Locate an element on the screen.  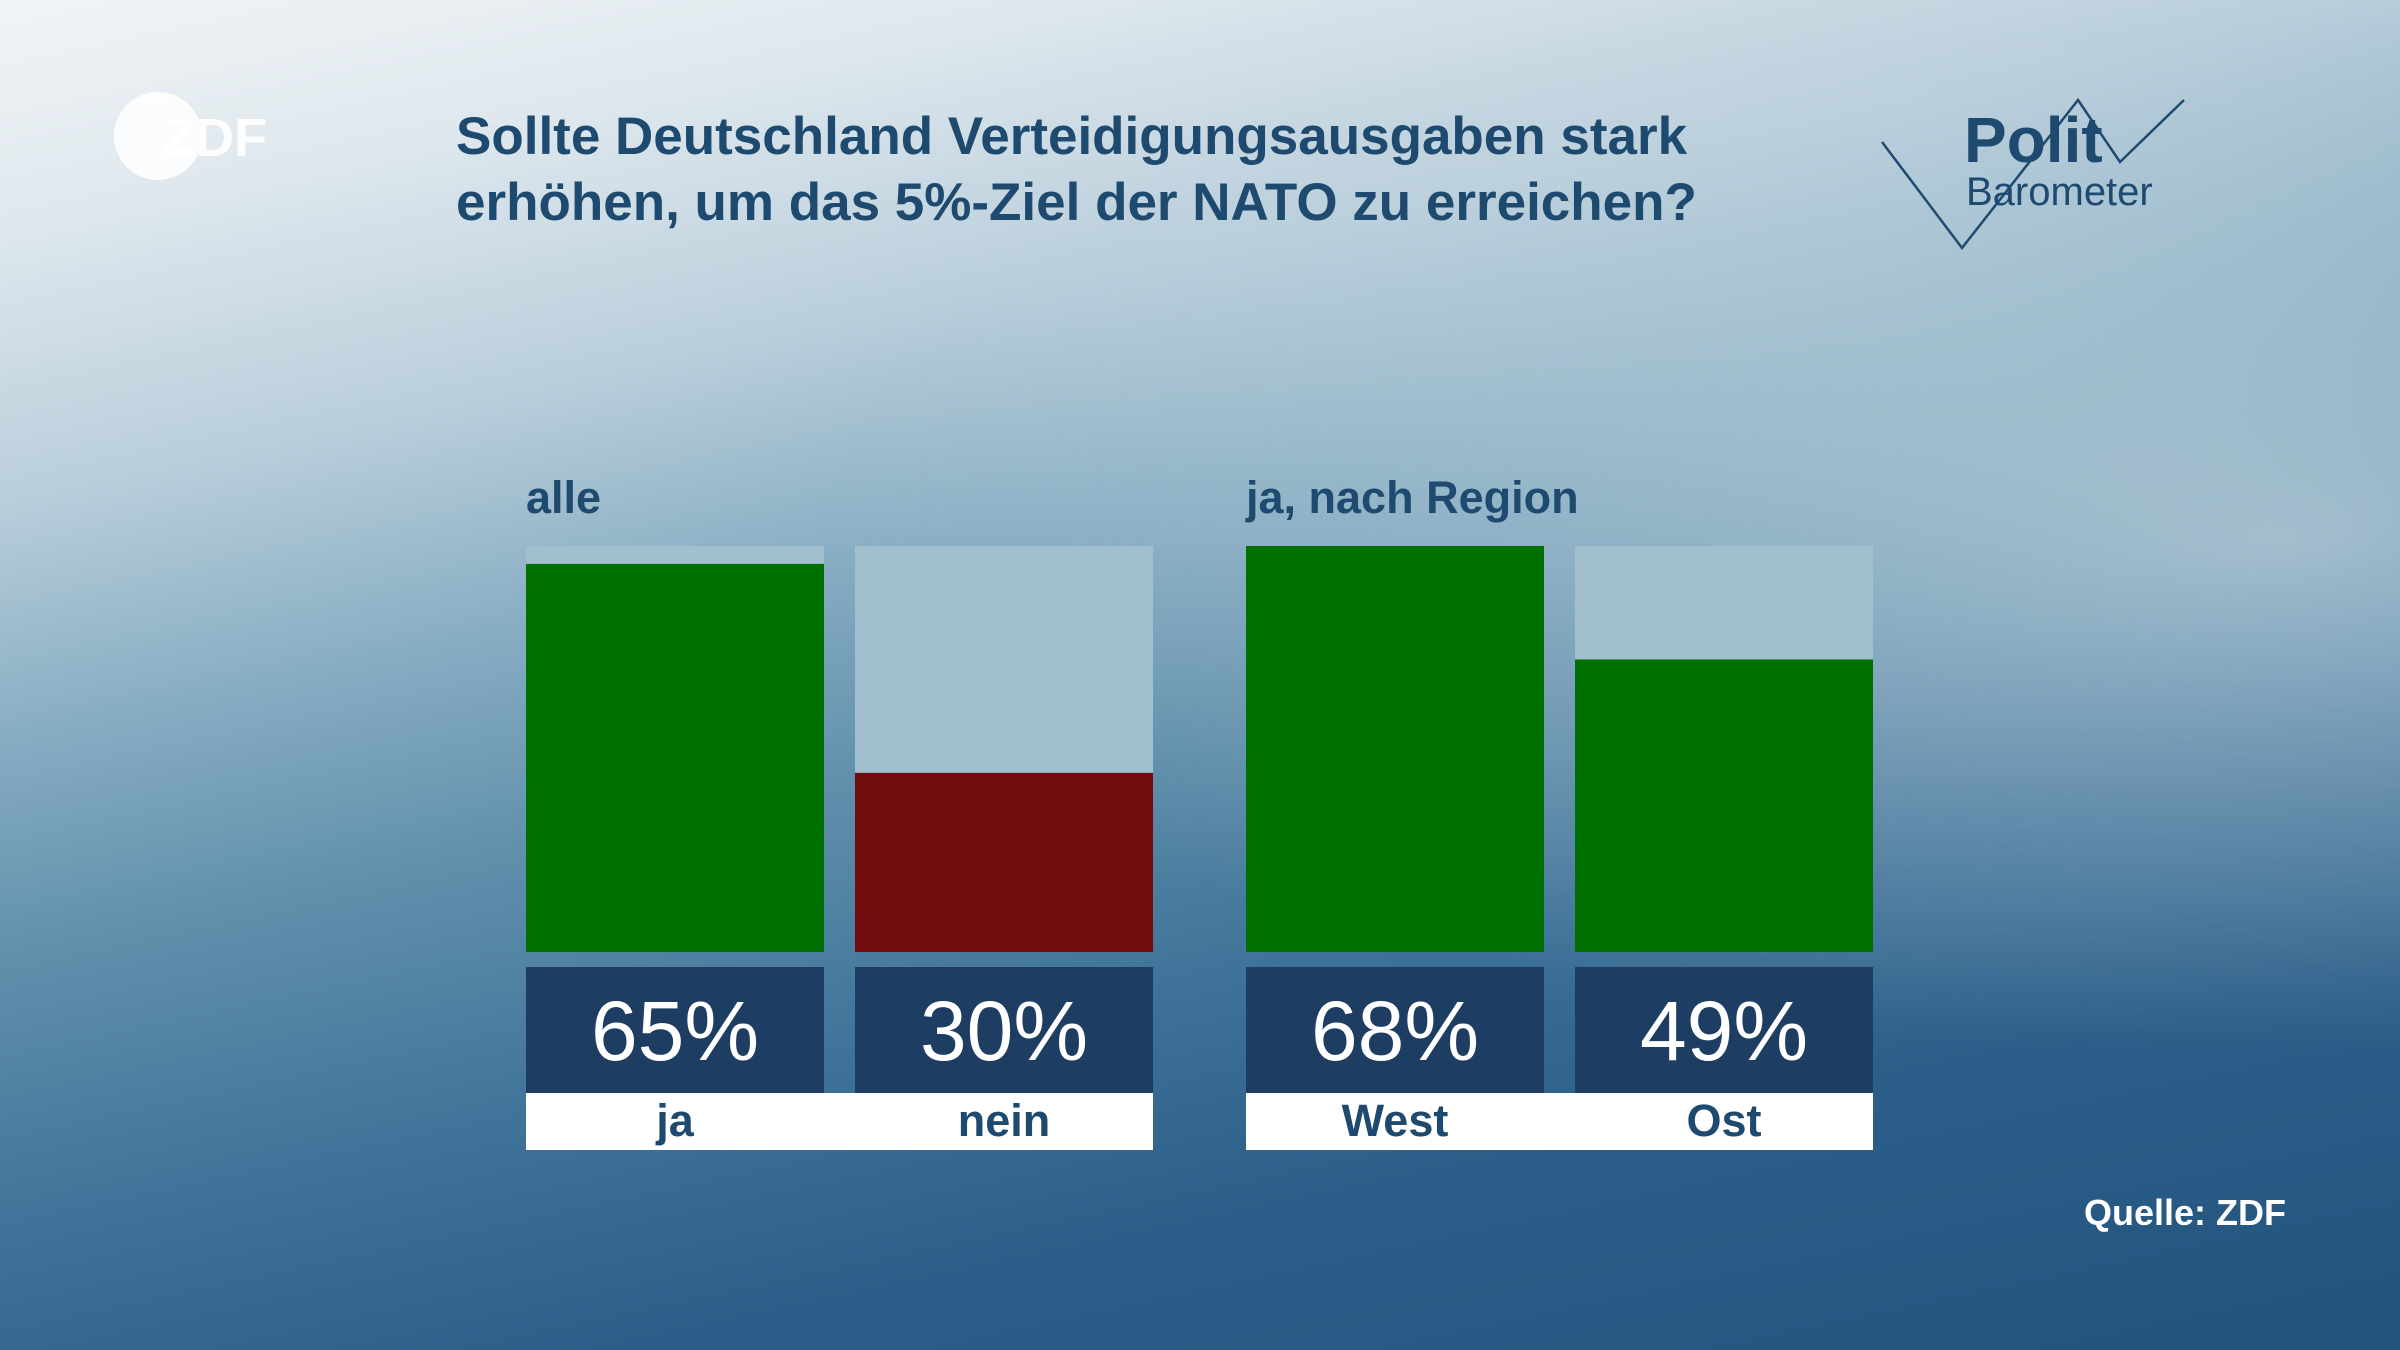
bar-ja is located at coordinates (675, 757).